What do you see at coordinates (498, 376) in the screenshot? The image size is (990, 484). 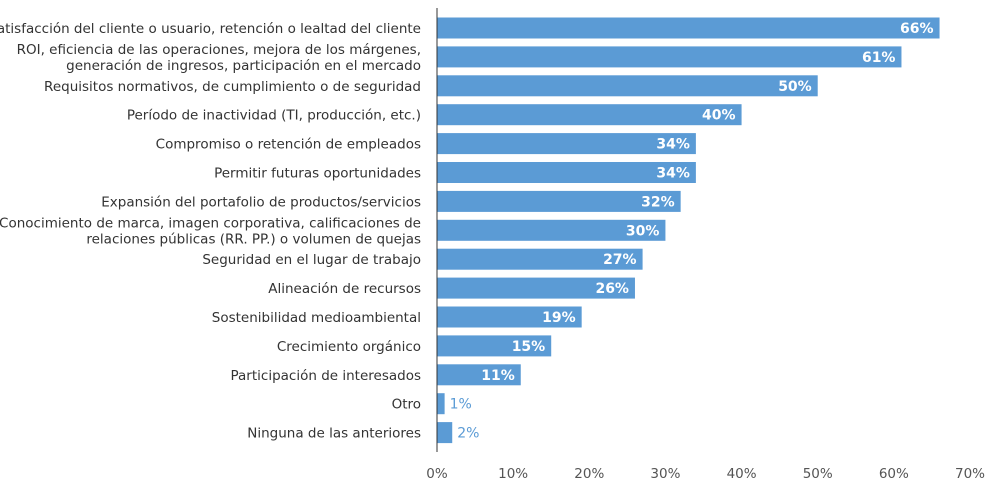 I see `data-label: 11%` at bounding box center [498, 376].